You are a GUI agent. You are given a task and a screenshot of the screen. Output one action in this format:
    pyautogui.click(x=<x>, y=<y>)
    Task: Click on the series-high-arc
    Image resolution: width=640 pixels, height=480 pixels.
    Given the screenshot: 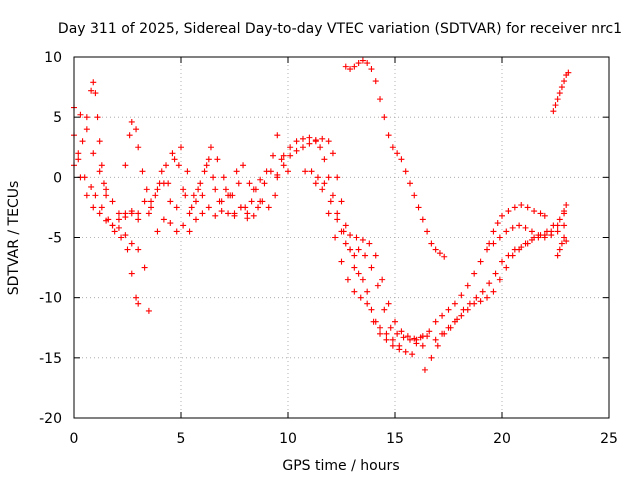 What is the action you would take?
    pyautogui.click(x=395, y=158)
    